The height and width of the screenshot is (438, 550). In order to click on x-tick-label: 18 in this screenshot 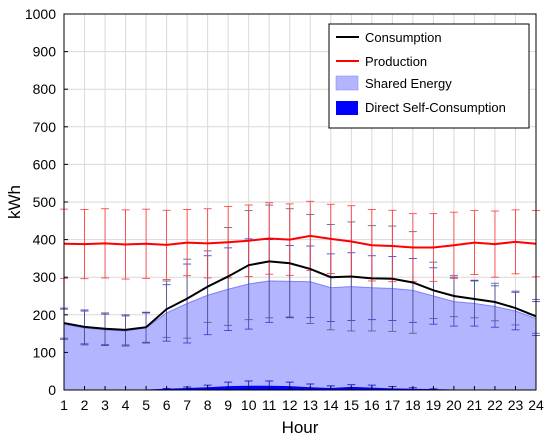, I will do `click(413, 405)`.